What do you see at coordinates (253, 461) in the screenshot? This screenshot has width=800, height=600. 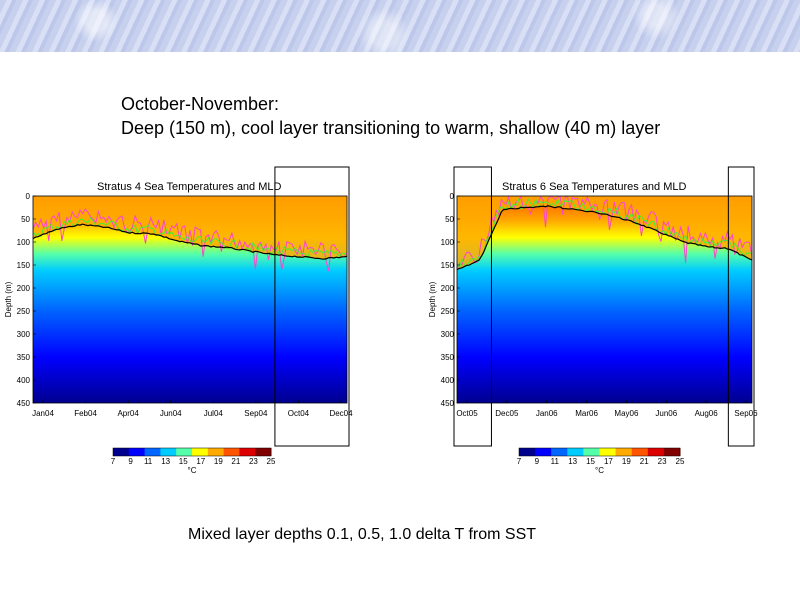 I see `colorbar-tick-label: 23` at bounding box center [253, 461].